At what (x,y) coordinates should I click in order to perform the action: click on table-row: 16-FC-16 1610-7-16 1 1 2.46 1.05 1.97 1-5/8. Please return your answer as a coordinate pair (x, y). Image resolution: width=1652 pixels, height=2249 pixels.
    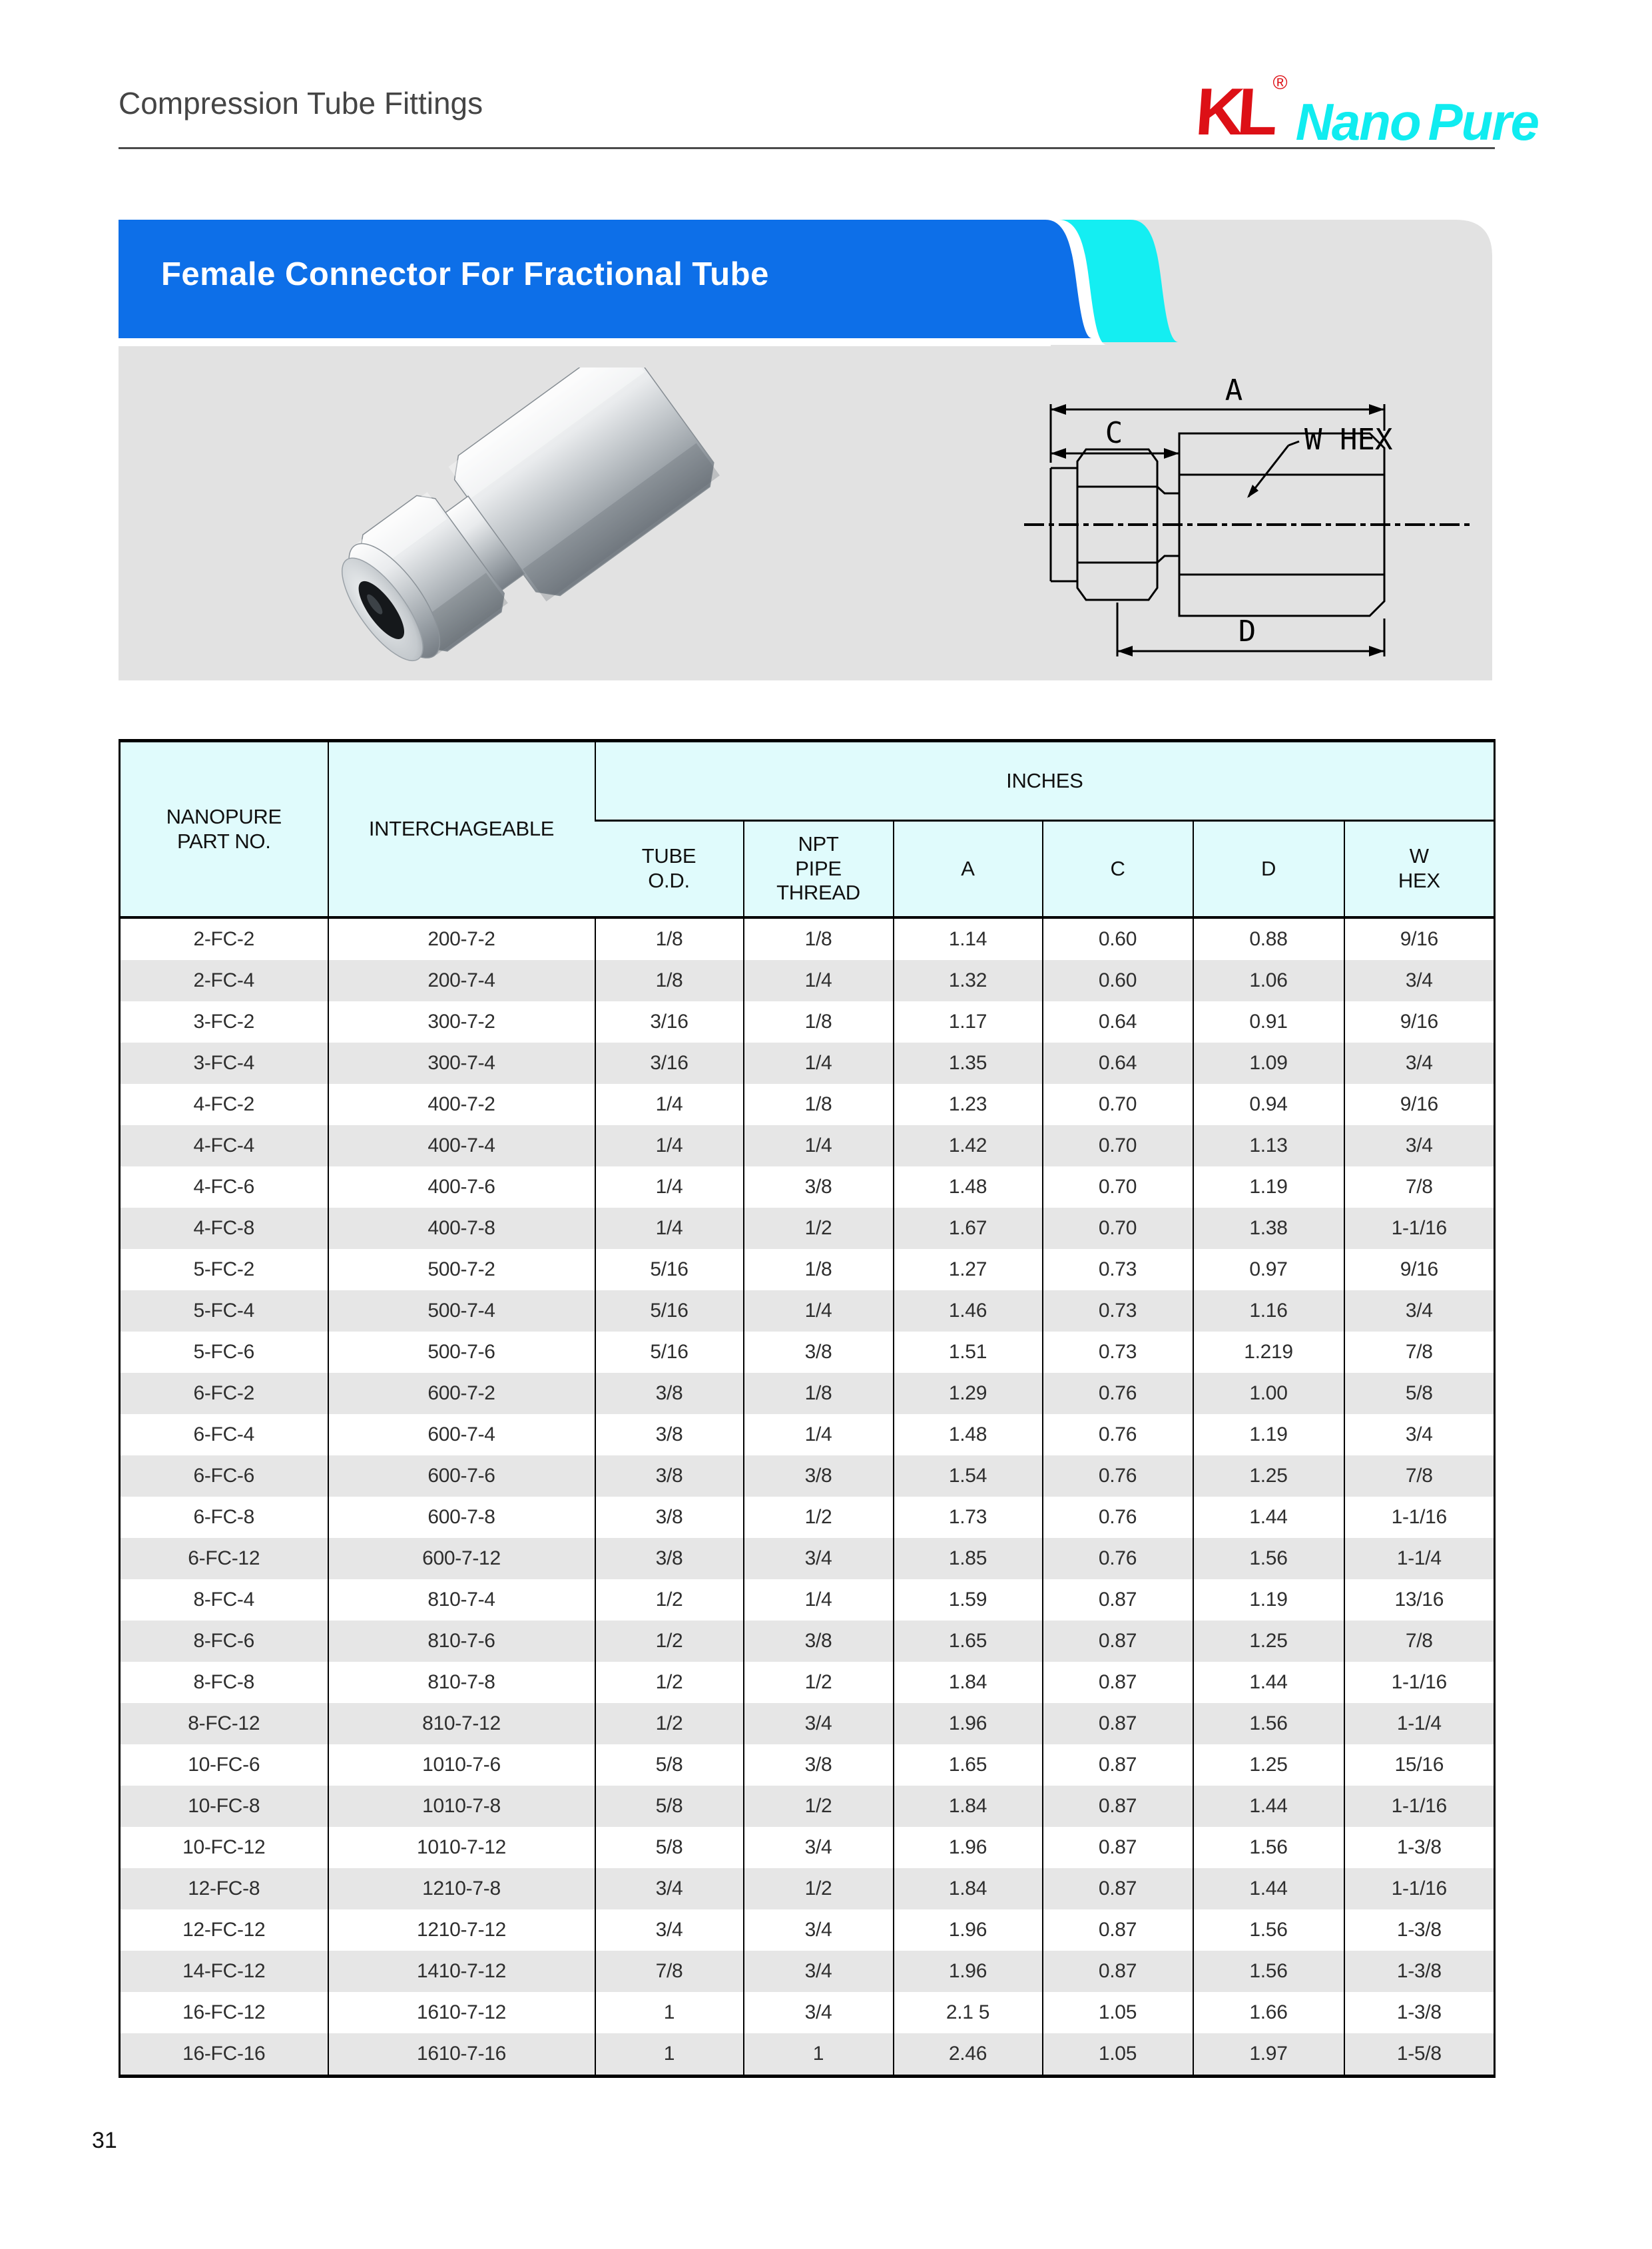
    Looking at the image, I should click on (807, 2055).